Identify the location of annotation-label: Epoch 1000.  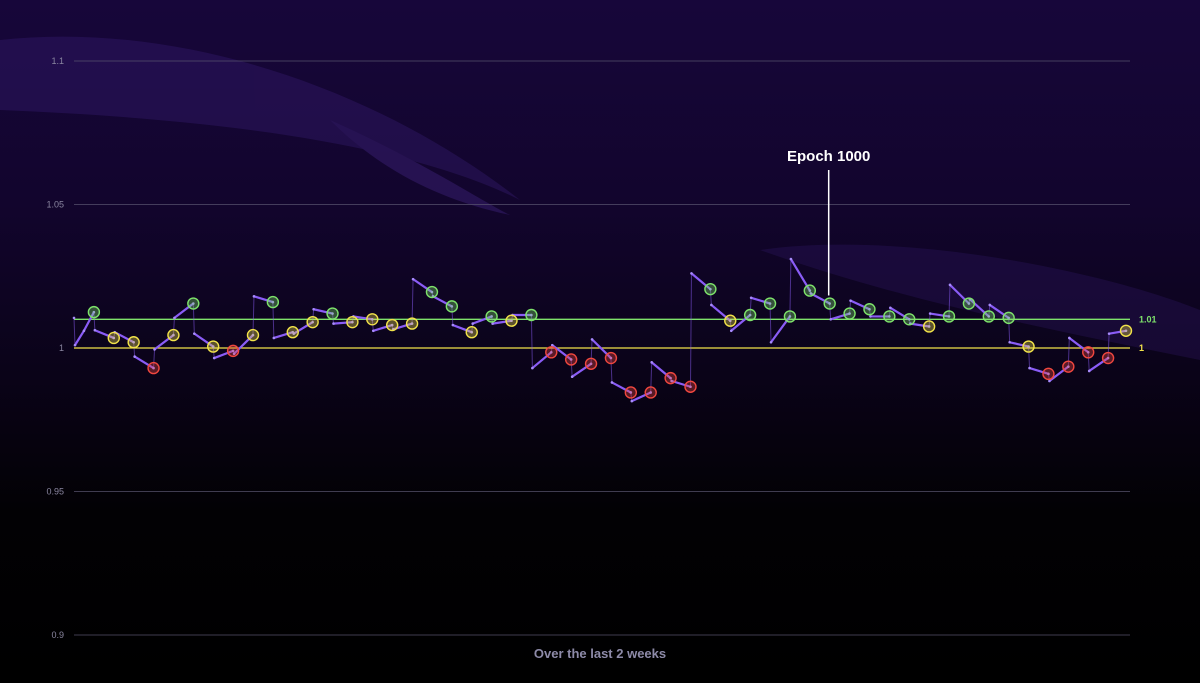
(828, 156).